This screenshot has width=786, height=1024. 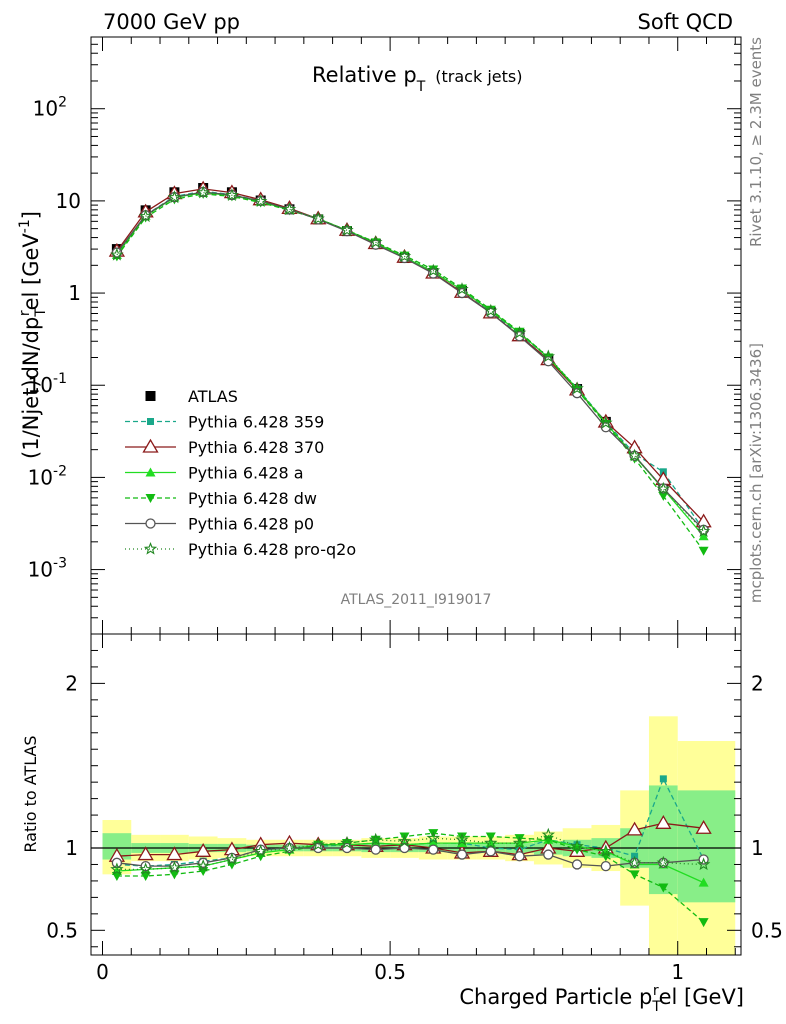 I want to click on main-y-tick-exp: -2, so click(x=60, y=471).